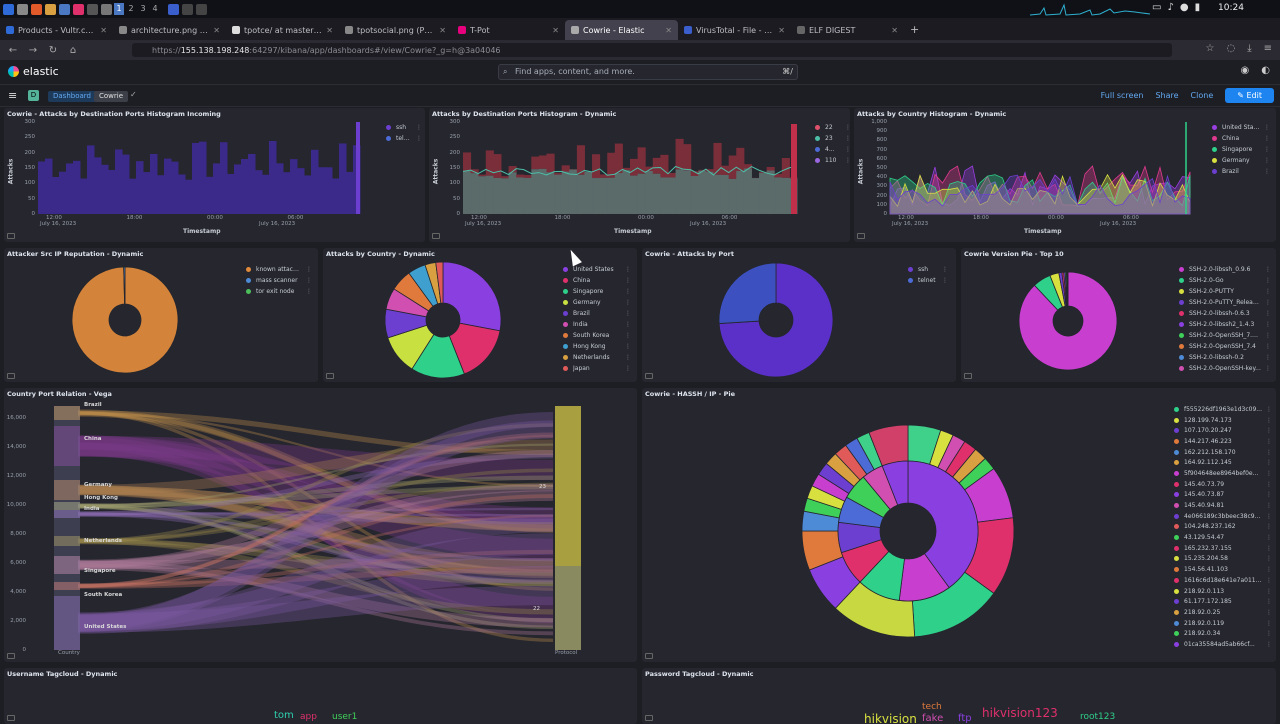 The width and height of the screenshot is (1280, 724). I want to click on legend-item: mass scanner⋮, so click(279, 280).